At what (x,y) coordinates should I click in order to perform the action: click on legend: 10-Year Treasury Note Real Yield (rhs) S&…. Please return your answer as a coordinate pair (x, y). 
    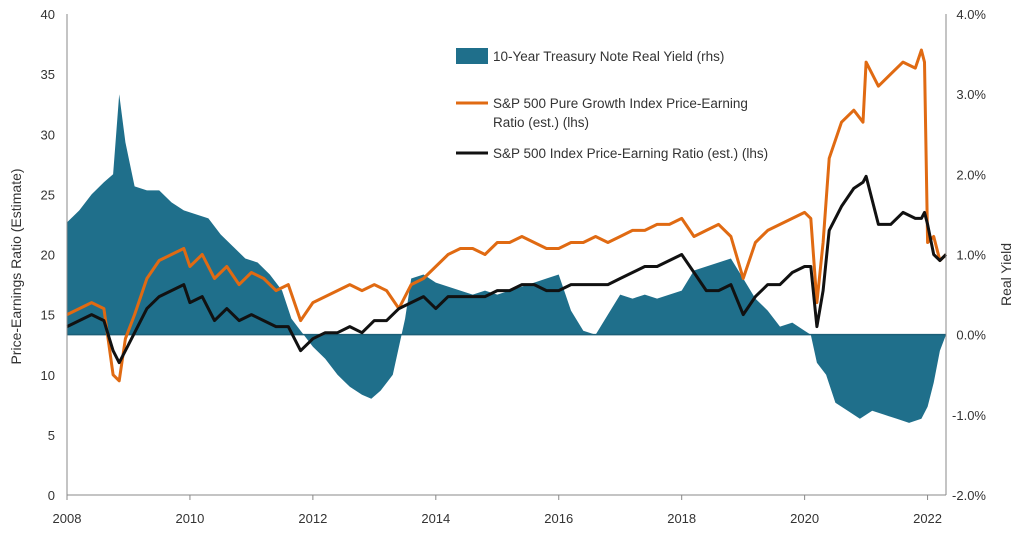
    Looking at the image, I should click on (612, 104).